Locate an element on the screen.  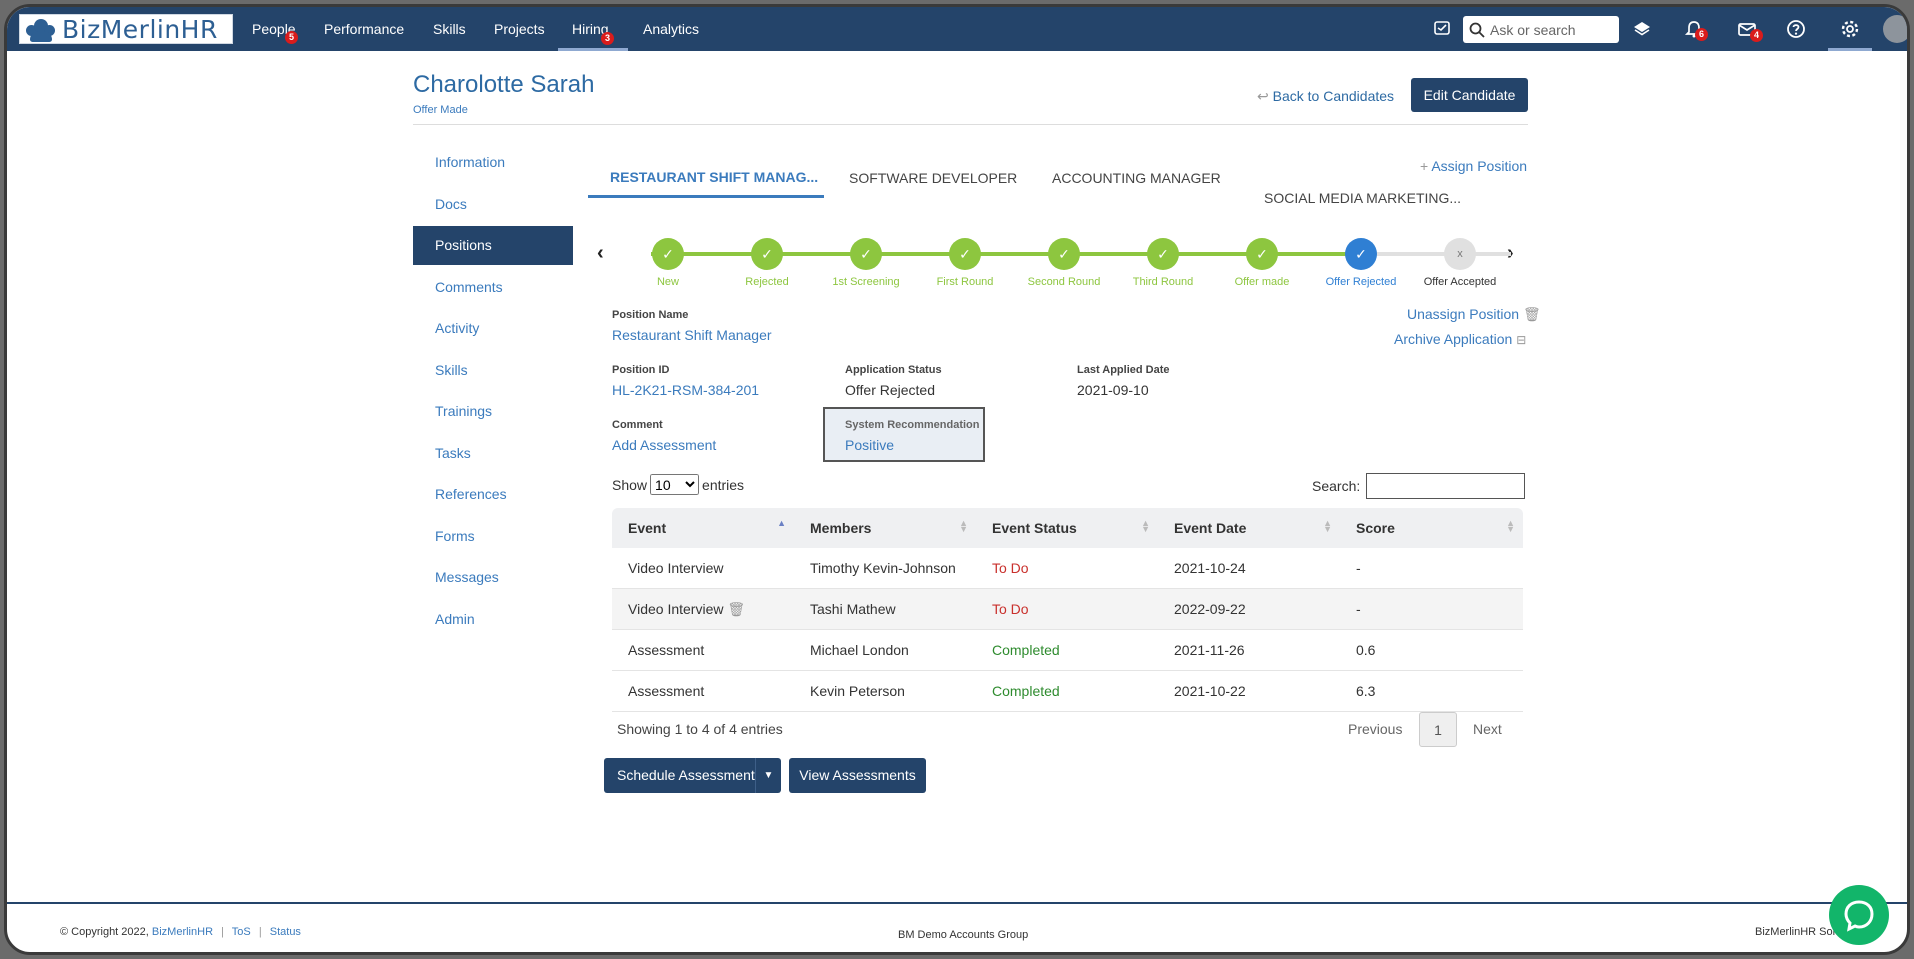
event-link: Video Interview is located at coordinates (676, 568).